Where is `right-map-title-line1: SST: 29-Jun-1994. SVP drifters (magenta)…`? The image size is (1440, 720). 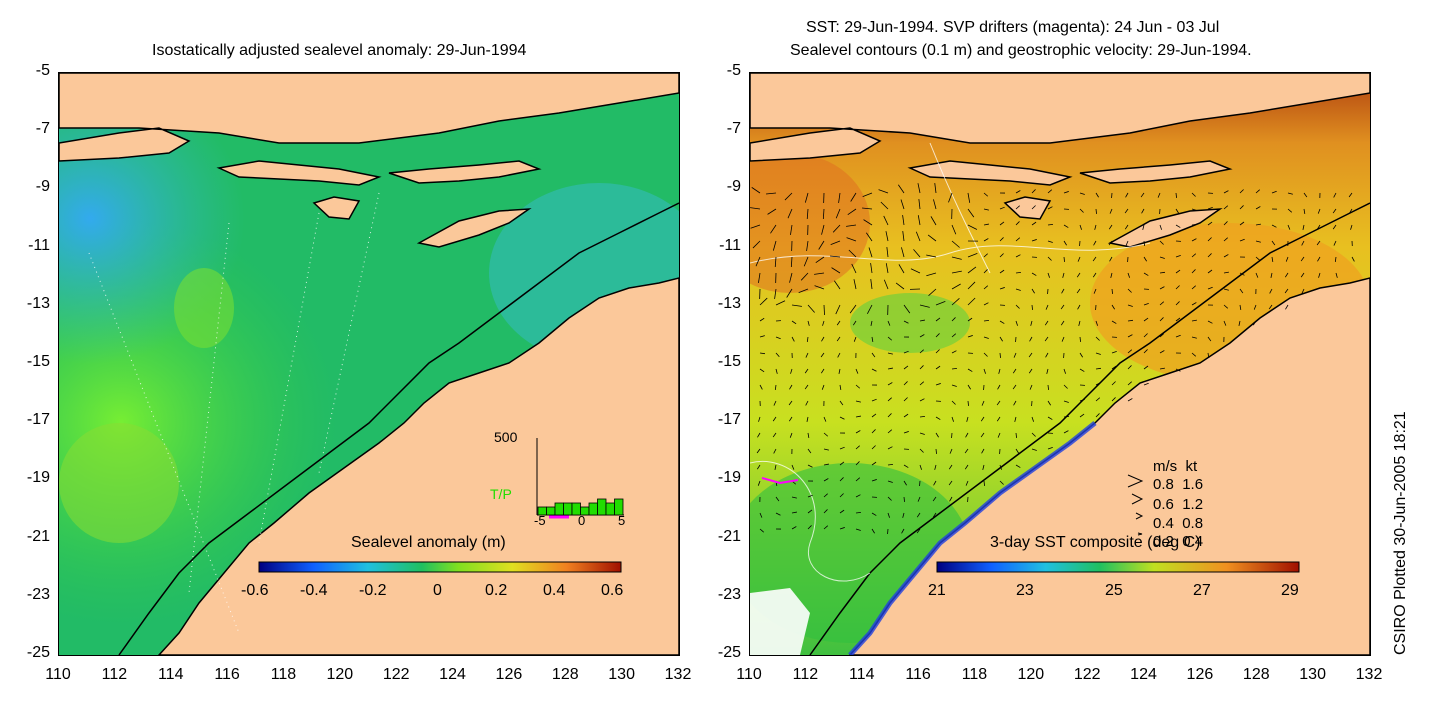
right-map-title-line1: SST: 29-Jun-1994. SVP drifters (magenta)… is located at coordinates (1013, 27).